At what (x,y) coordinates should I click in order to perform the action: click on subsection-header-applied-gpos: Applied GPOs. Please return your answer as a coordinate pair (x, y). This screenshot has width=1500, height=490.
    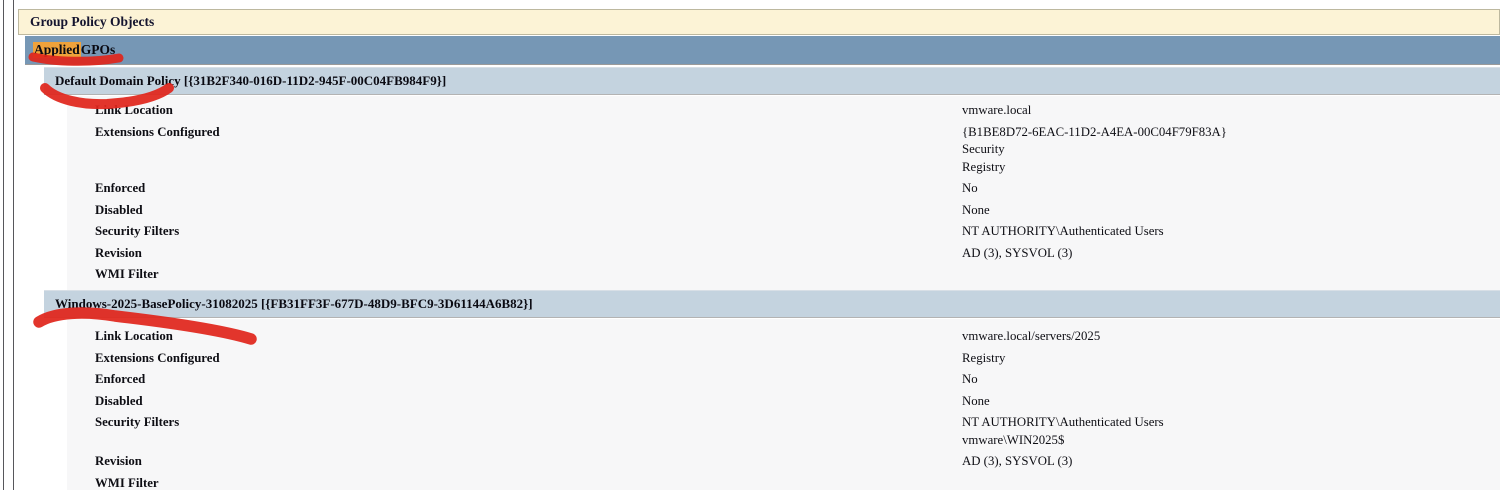
    Looking at the image, I should click on (762, 50).